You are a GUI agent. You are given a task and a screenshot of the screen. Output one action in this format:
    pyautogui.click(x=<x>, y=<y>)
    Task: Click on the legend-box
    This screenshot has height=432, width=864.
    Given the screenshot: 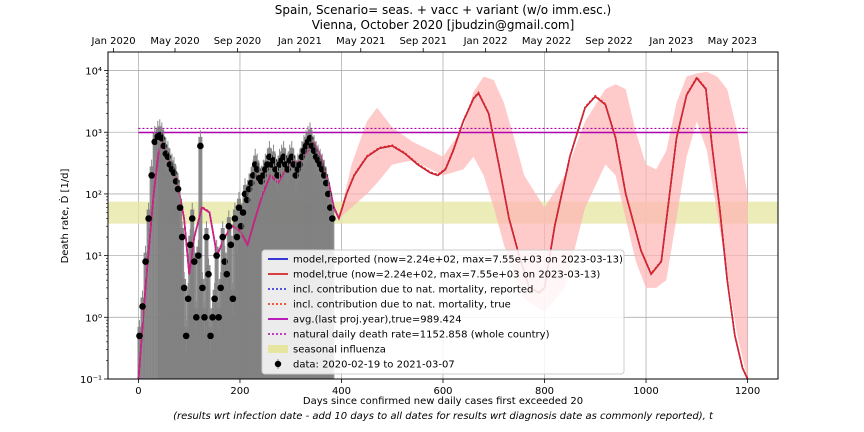 What is the action you would take?
    pyautogui.click(x=443, y=312)
    